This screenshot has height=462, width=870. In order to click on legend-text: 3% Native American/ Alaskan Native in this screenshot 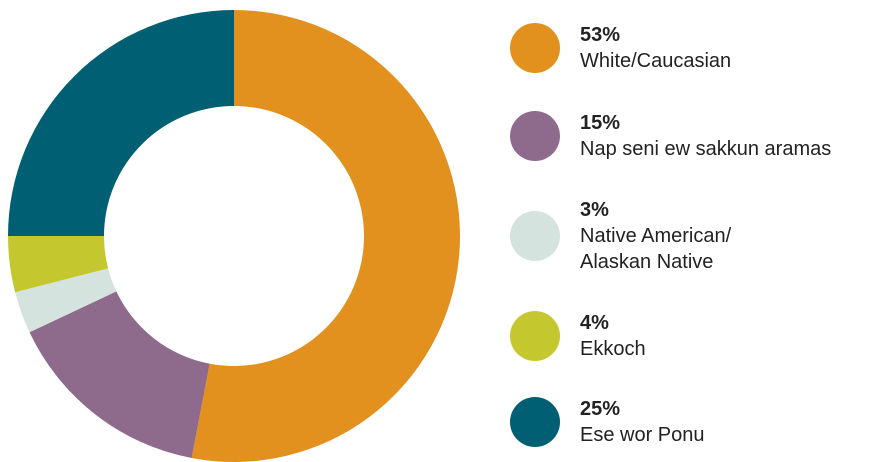, I will do `click(655, 236)`.